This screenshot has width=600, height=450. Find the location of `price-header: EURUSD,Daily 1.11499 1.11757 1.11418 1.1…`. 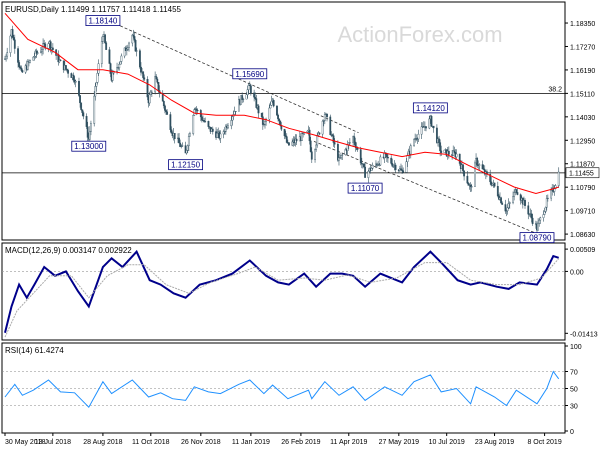

price-header: EURUSD,Daily 1.11499 1.11757 1.11418 1.1… is located at coordinates (93, 9).